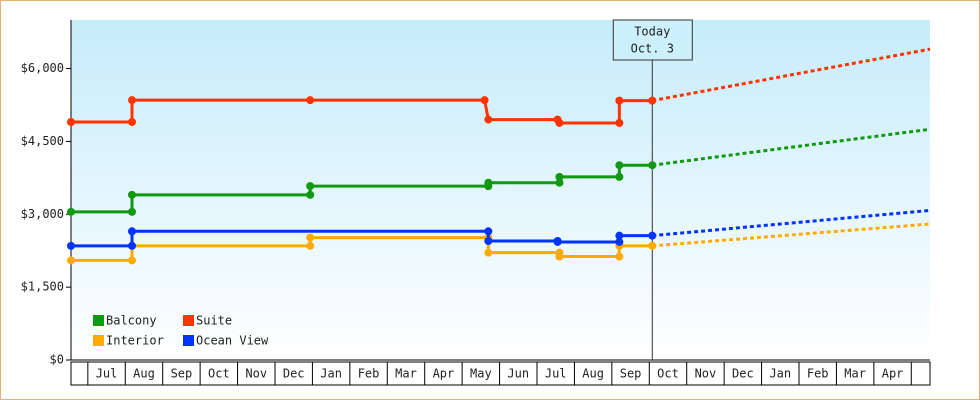  Describe the element at coordinates (518, 374) in the screenshot. I see `x-tick-label: Jun` at that location.